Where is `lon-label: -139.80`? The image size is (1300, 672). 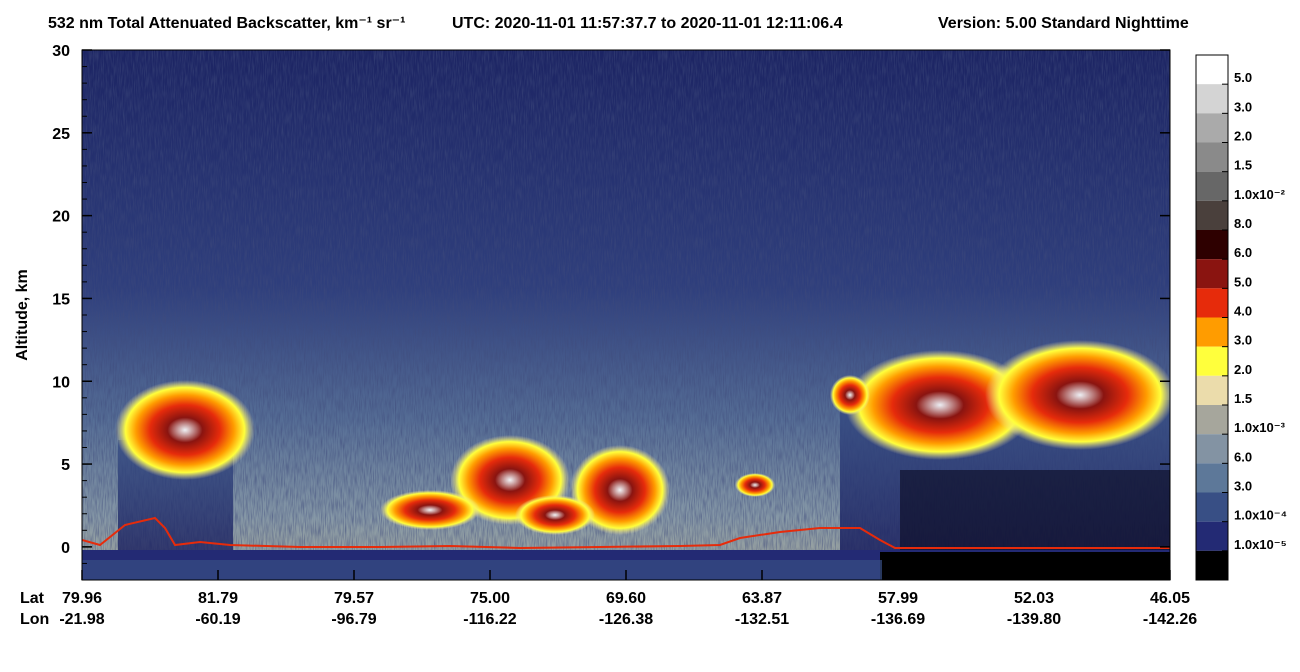
lon-label: -139.80 is located at coordinates (1034, 619).